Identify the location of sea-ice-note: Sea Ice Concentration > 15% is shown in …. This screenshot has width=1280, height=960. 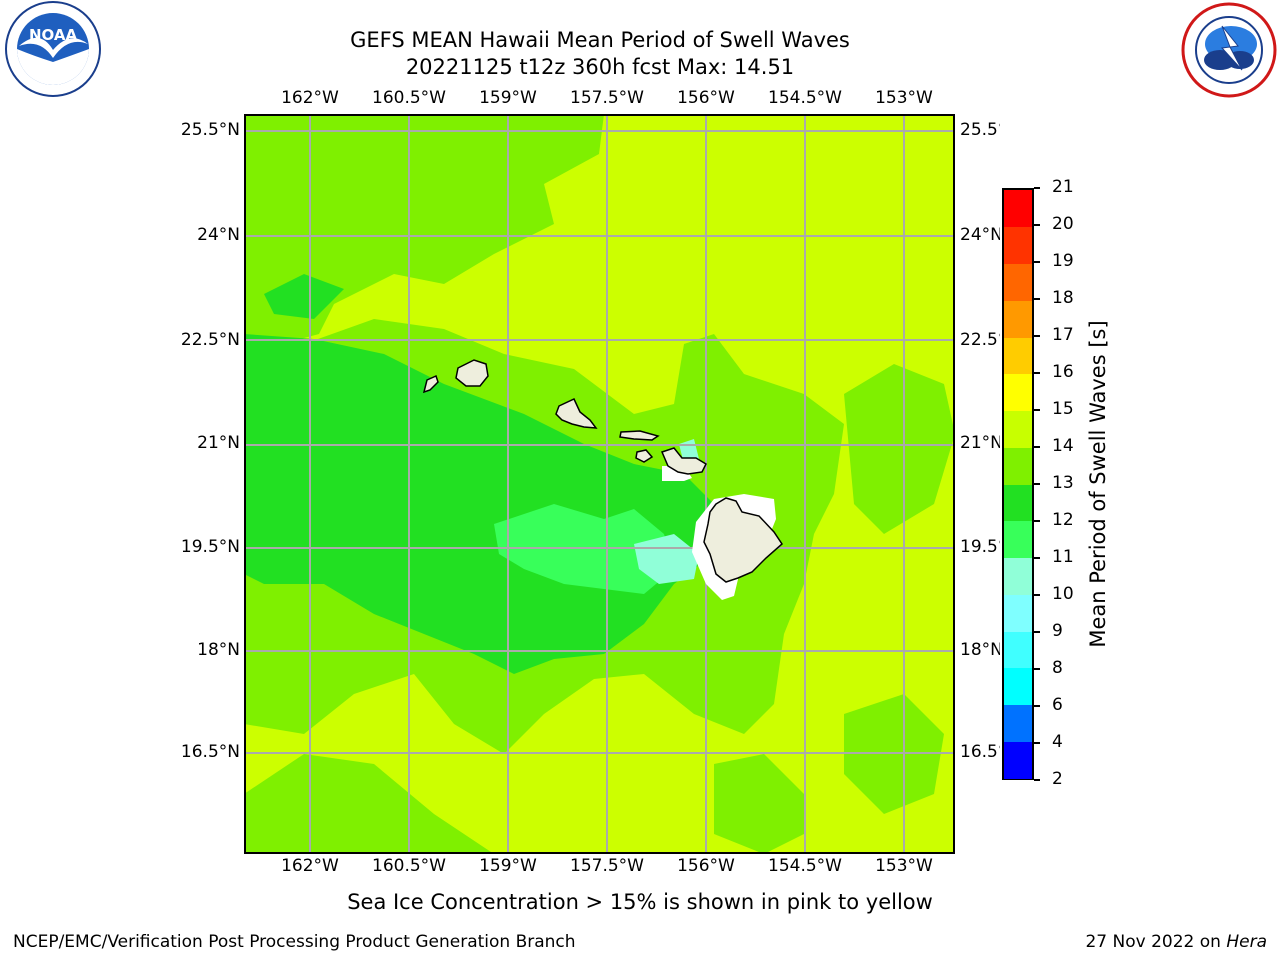
(640, 902).